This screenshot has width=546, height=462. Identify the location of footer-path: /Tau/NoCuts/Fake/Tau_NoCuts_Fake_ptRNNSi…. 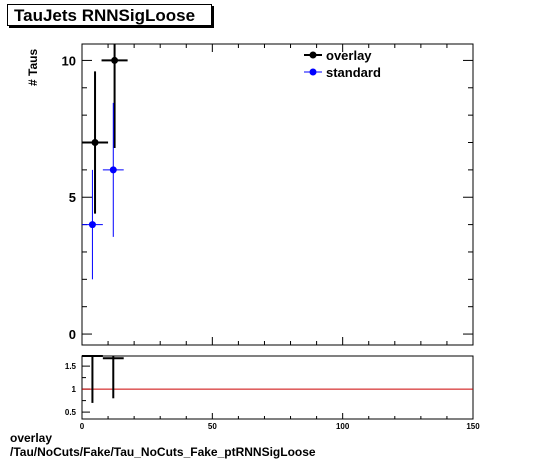
(163, 452).